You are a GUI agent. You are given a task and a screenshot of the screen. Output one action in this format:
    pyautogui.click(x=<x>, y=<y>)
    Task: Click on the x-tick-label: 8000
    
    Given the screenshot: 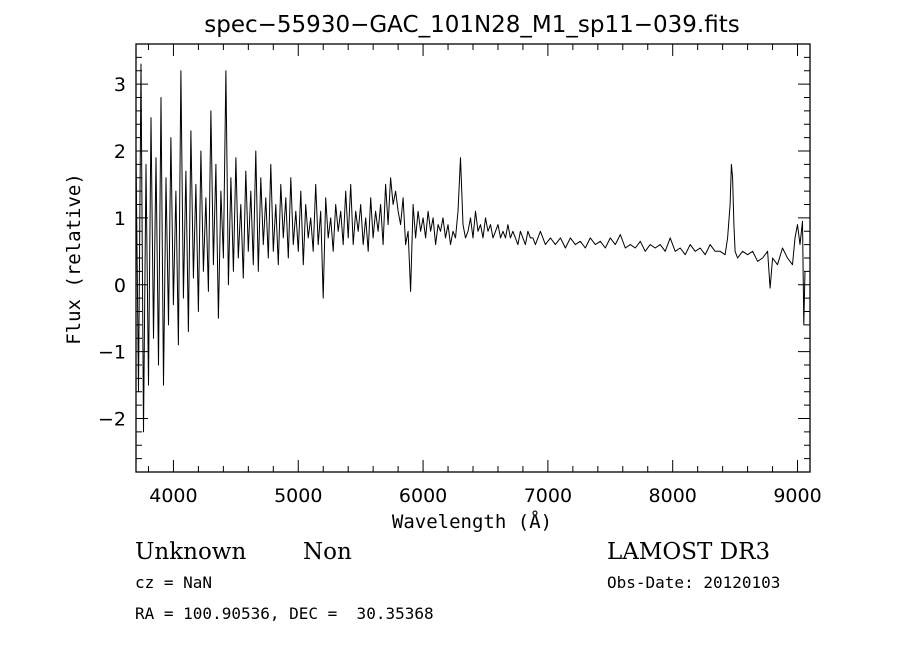 What is the action you would take?
    pyautogui.click(x=673, y=496)
    